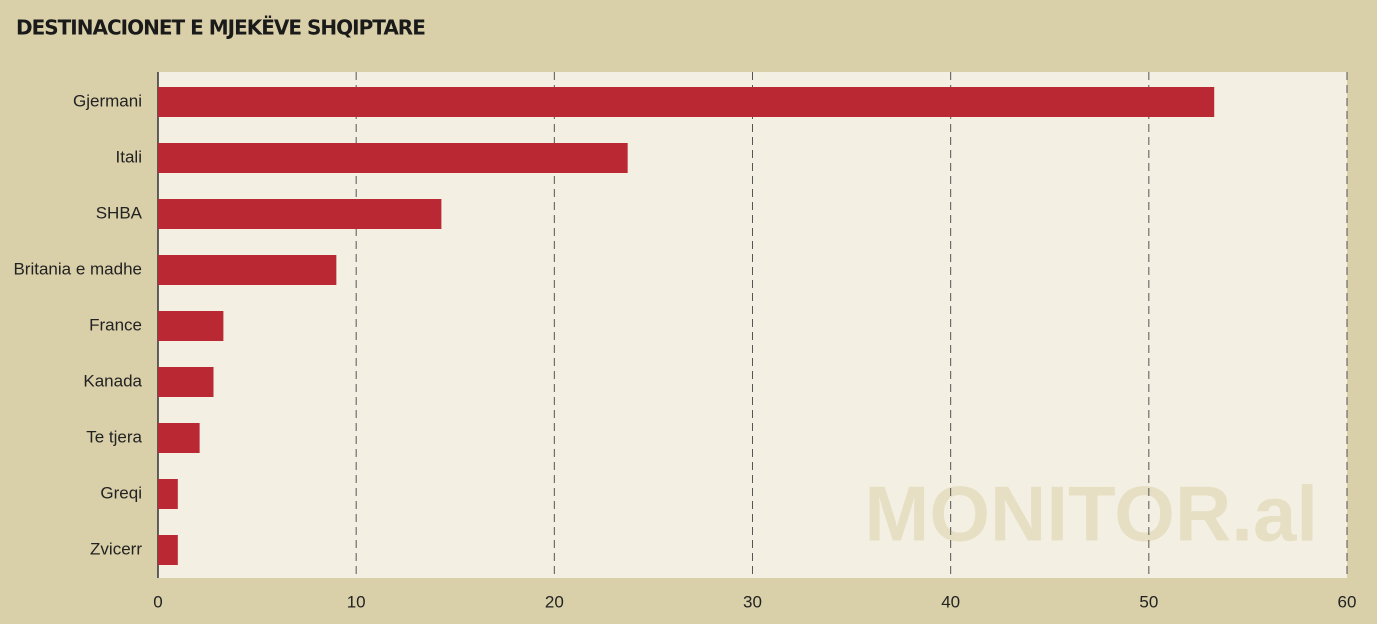  Describe the element at coordinates (1148, 601) in the screenshot. I see `x-tick-label: 50` at that location.